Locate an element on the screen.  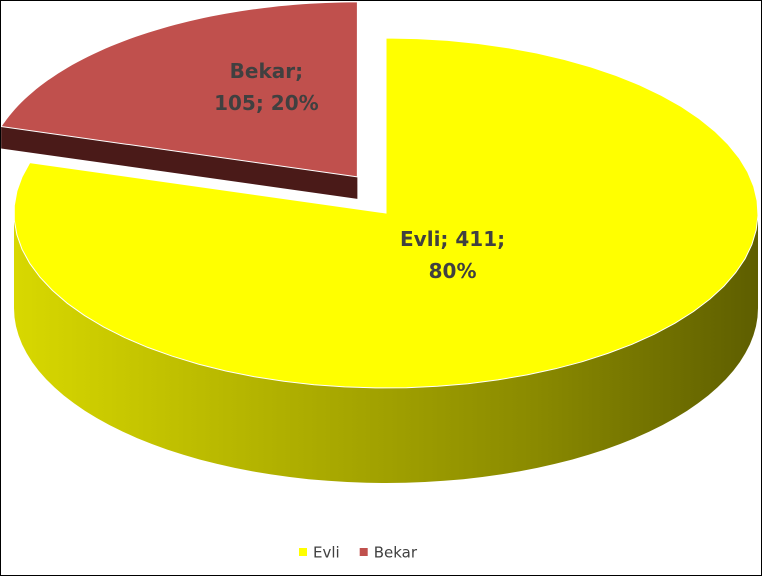
legend-label: Evli is located at coordinates (326, 553).